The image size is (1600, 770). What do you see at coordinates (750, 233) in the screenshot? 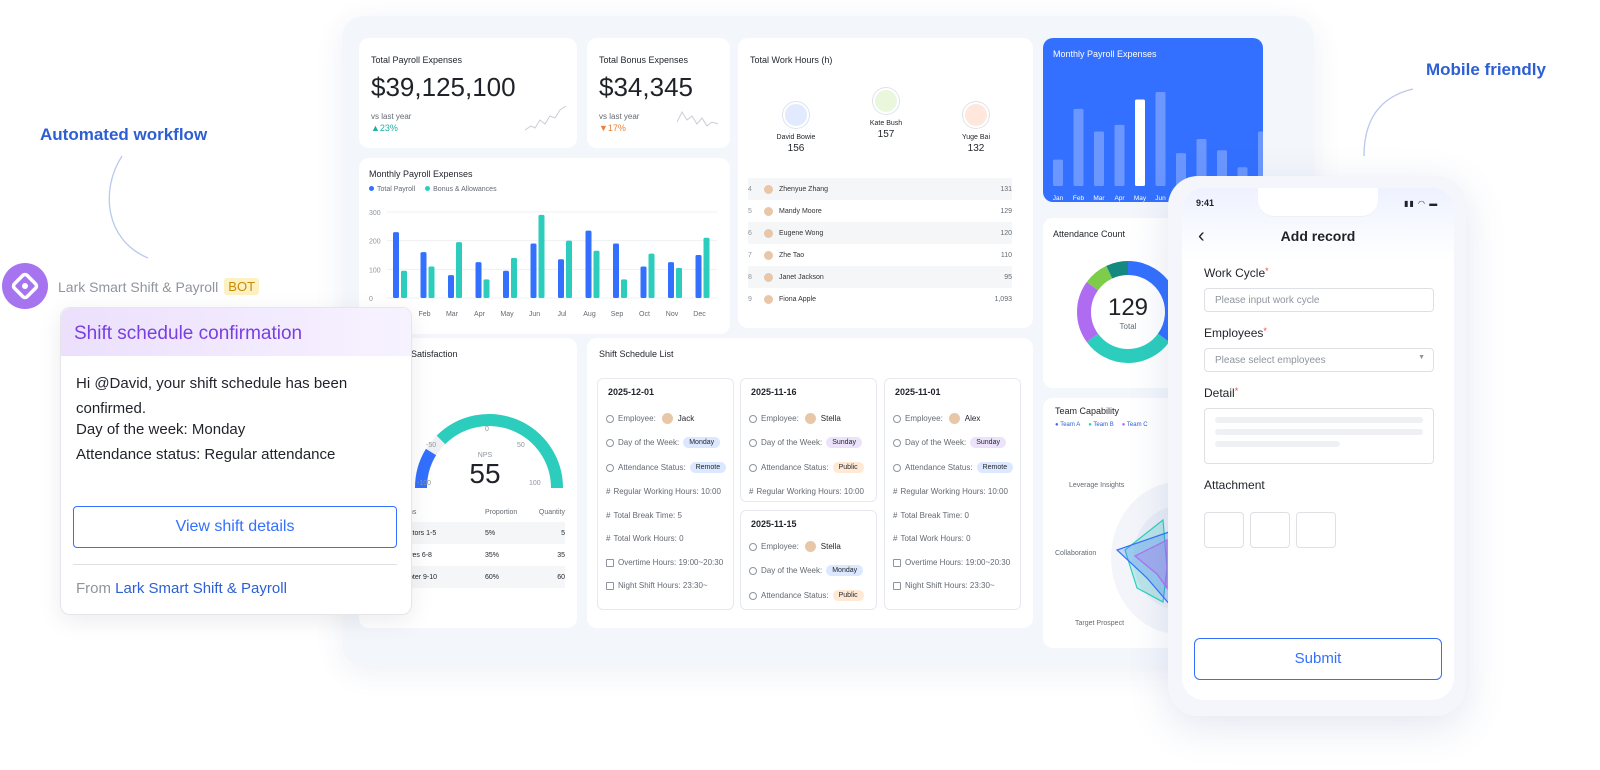
I see `rank: 6` at bounding box center [750, 233].